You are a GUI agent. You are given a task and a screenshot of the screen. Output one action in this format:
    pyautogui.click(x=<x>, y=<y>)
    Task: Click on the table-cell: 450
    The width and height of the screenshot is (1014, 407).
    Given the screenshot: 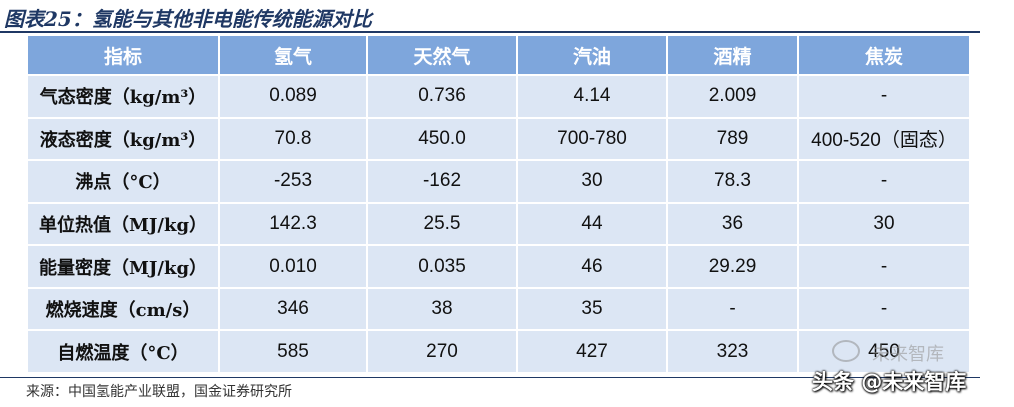 What is the action you would take?
    pyautogui.click(x=884, y=351)
    